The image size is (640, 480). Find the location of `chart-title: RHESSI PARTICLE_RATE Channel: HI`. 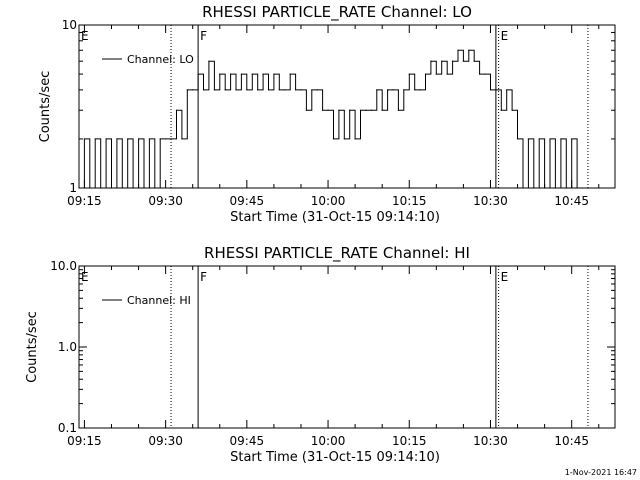

chart-title: RHESSI PARTICLE_RATE Channel: HI is located at coordinates (337, 253).